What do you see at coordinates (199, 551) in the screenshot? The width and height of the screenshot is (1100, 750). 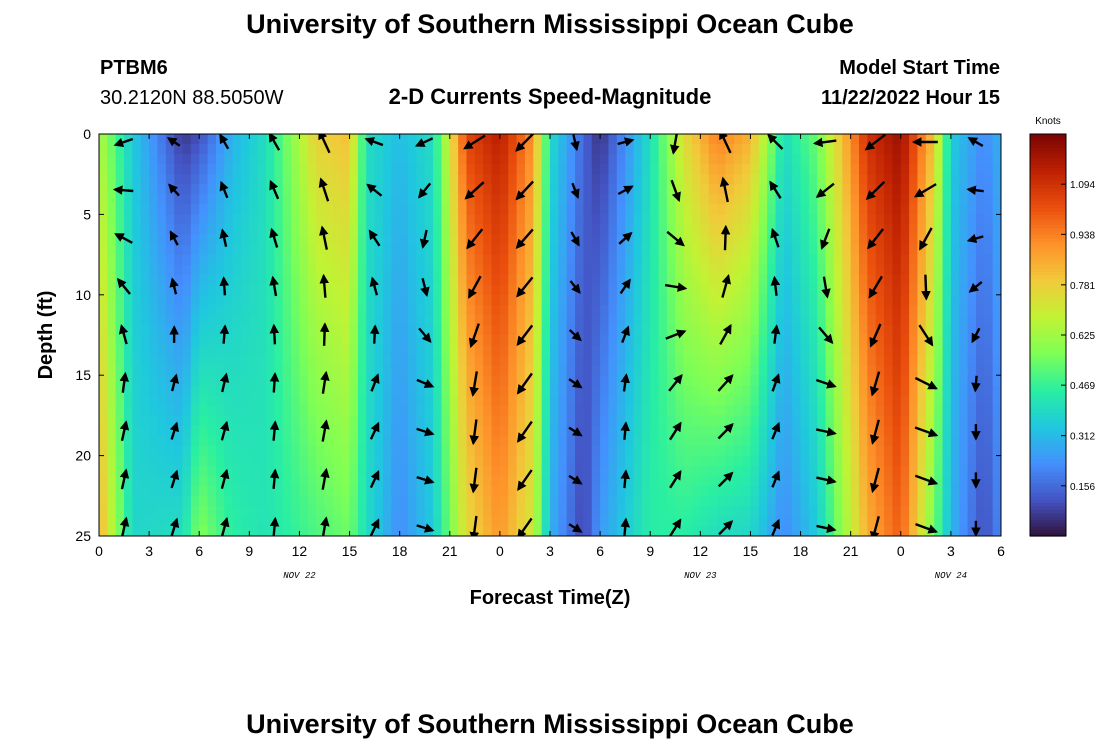 I see `x-tick-label: 6` at bounding box center [199, 551].